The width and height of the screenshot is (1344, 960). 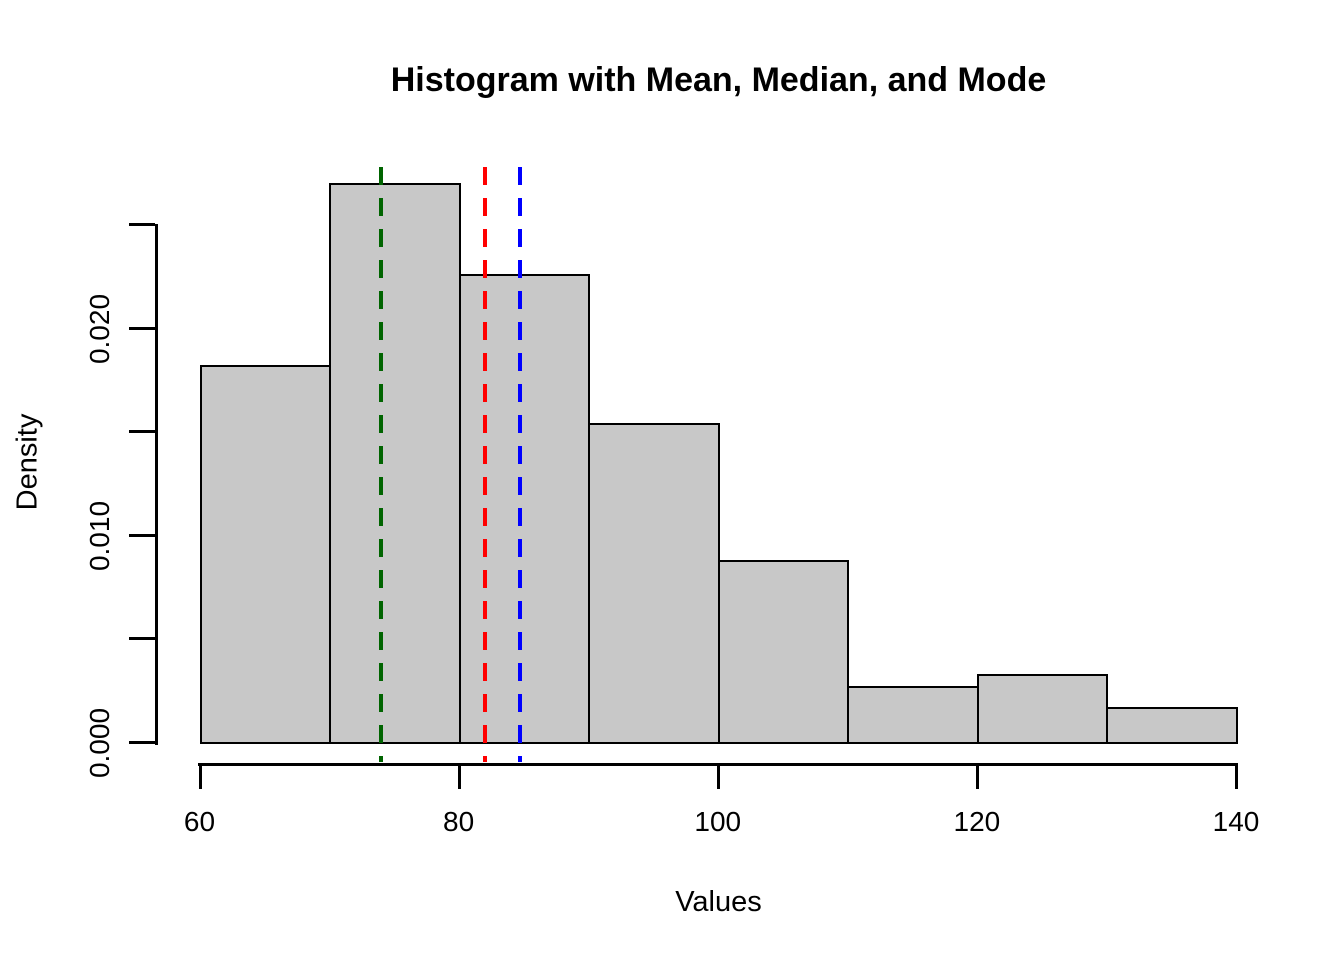 What do you see at coordinates (99, 535) in the screenshot?
I see `y-tick-label: 0.010` at bounding box center [99, 535].